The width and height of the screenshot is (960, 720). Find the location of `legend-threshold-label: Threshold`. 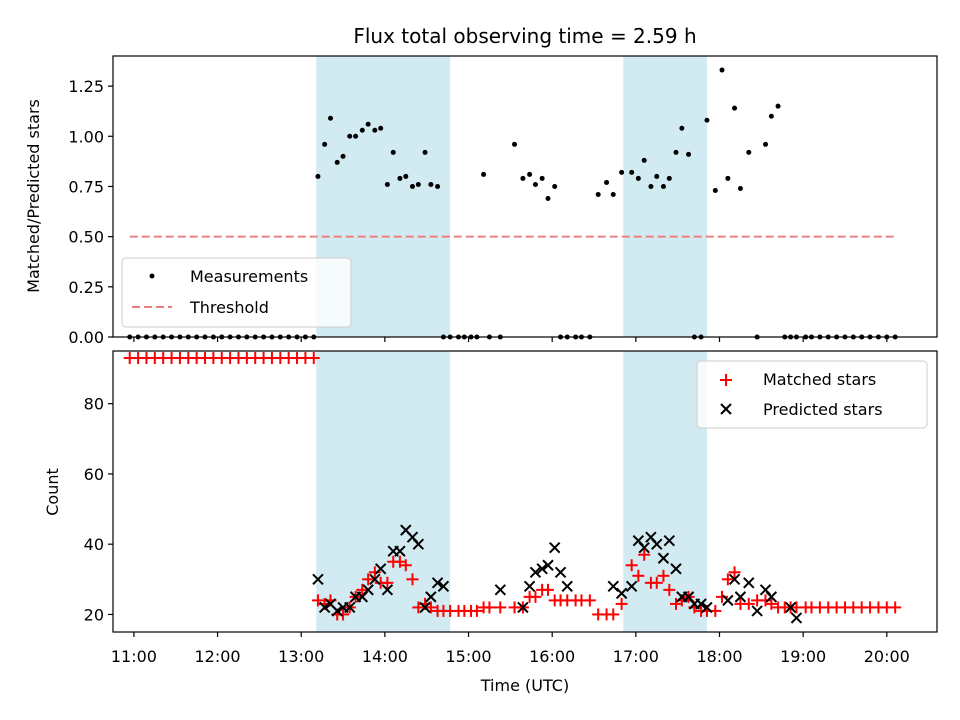

legend-threshold-label: Threshold is located at coordinates (229, 307).